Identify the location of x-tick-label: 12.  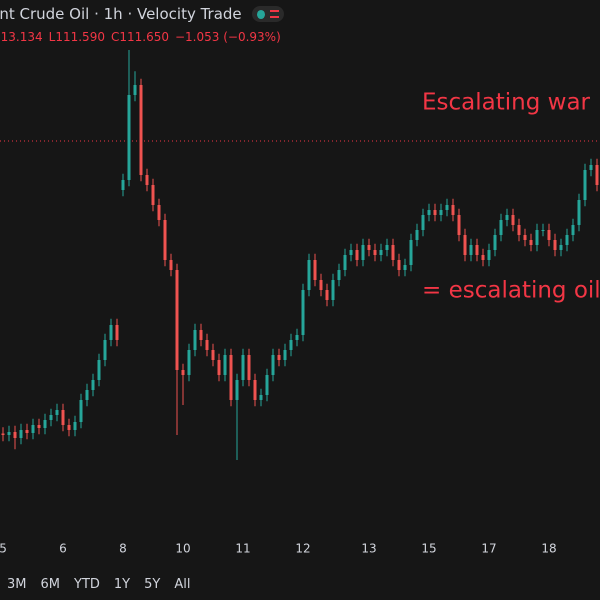
(302, 549).